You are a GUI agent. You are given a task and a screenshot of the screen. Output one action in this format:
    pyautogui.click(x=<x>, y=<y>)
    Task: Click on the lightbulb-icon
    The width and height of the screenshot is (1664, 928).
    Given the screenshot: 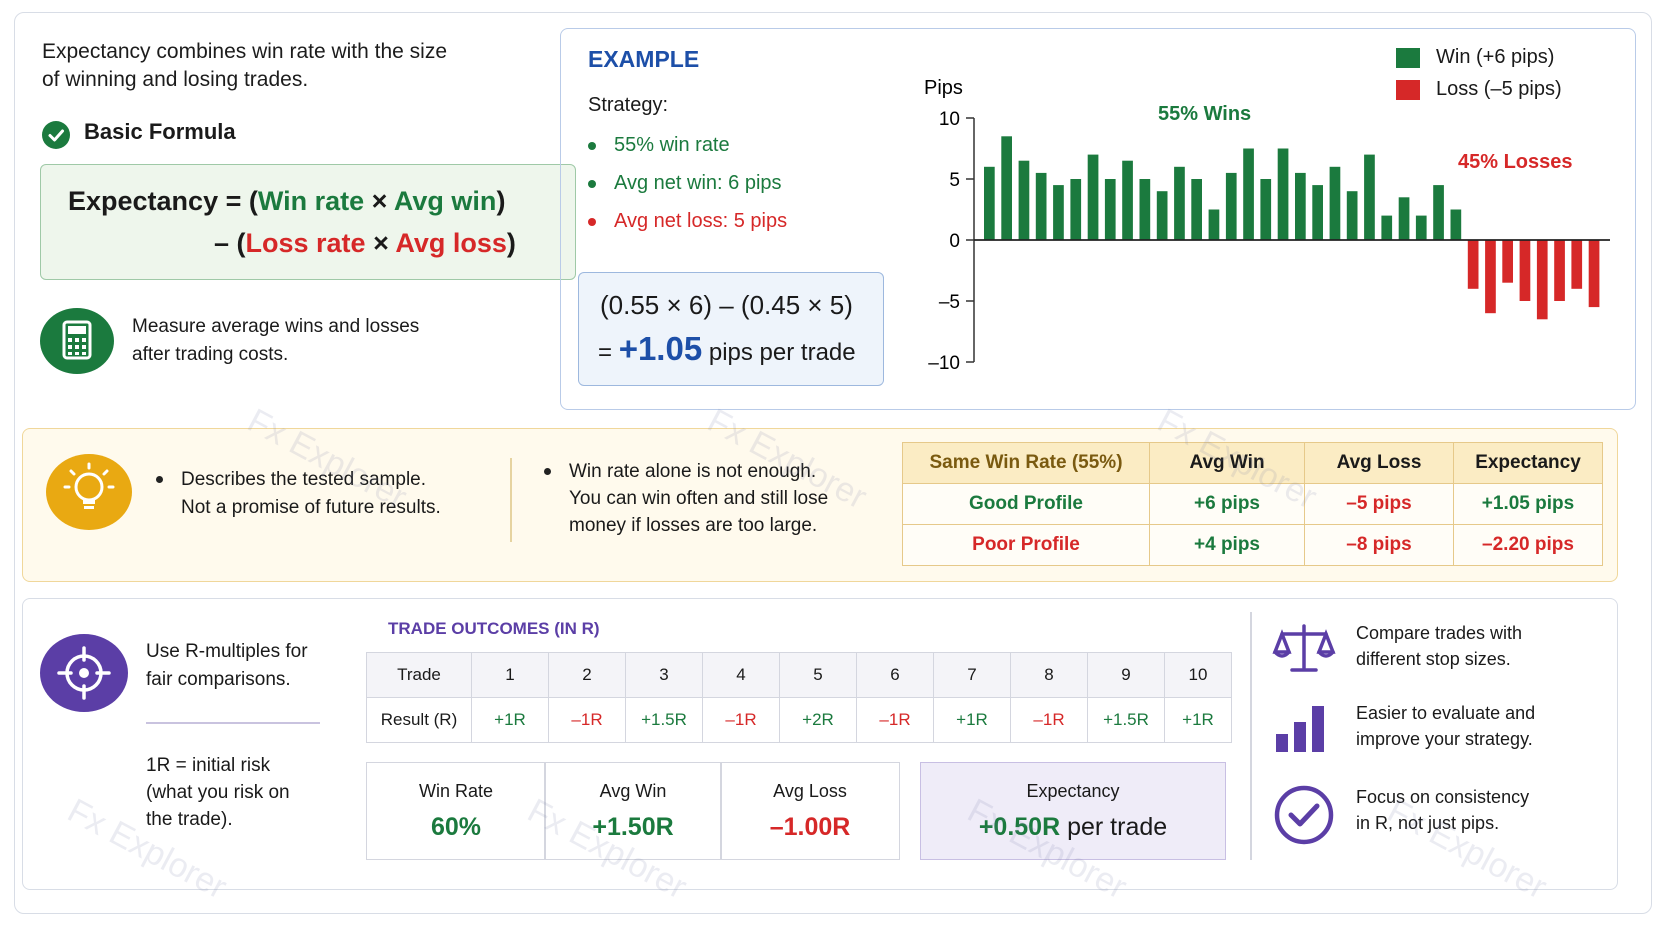 What is the action you would take?
    pyautogui.click(x=89, y=492)
    